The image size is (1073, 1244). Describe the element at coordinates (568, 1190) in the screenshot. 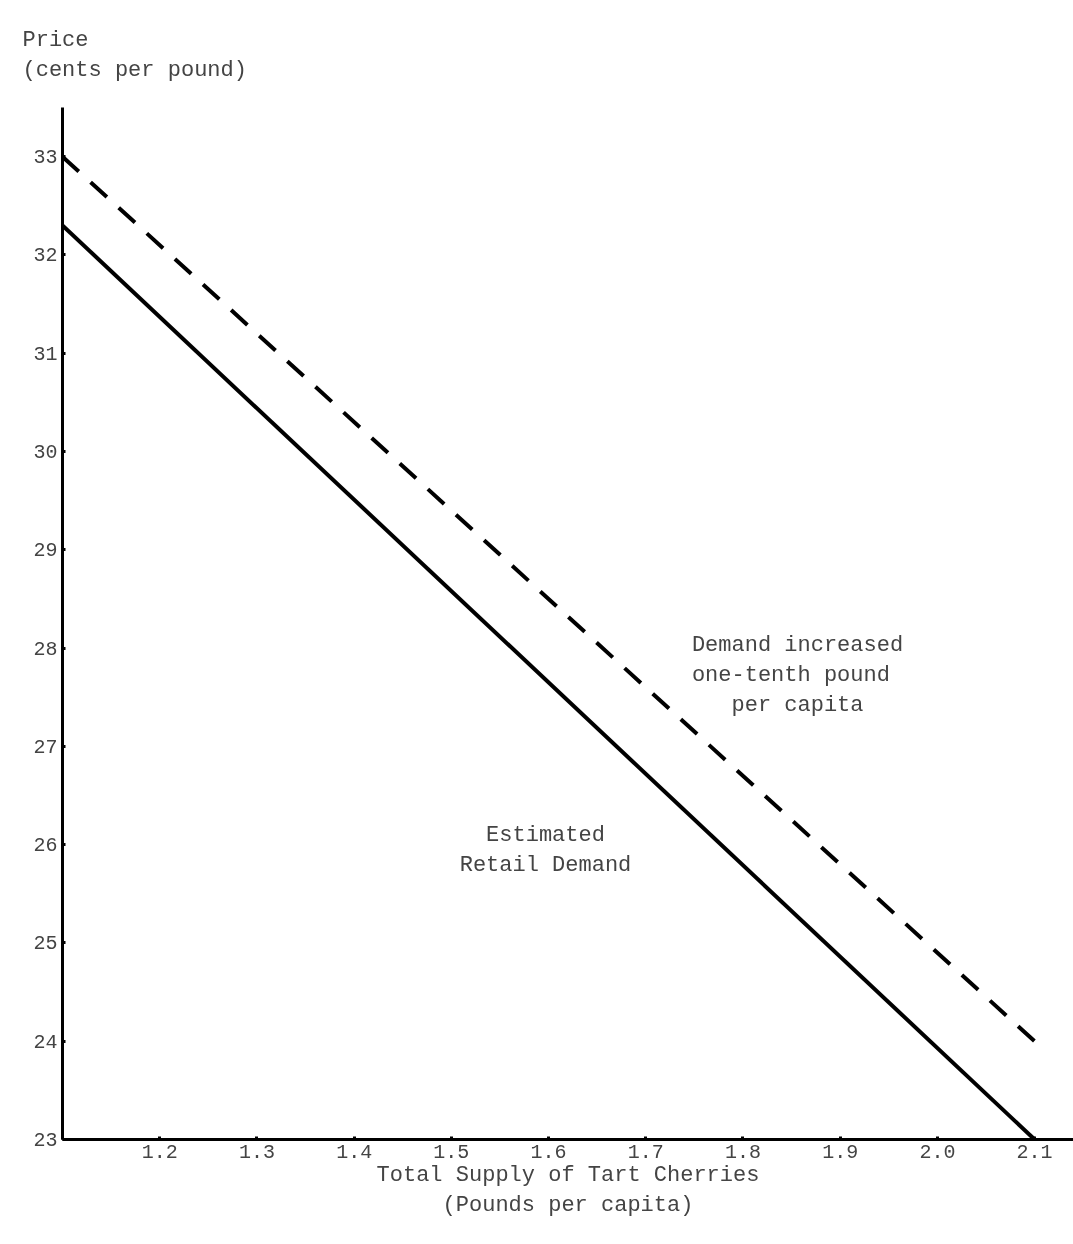

I see `x-axis-title: Total Supply of Tart Cherries (Pounds per capita)` at that location.